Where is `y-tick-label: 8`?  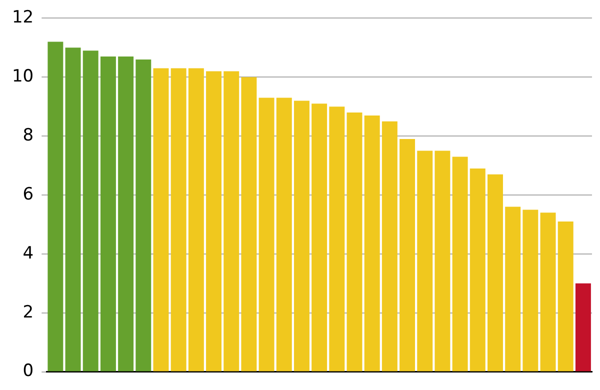
y-tick-label: 8 is located at coordinates (28, 135).